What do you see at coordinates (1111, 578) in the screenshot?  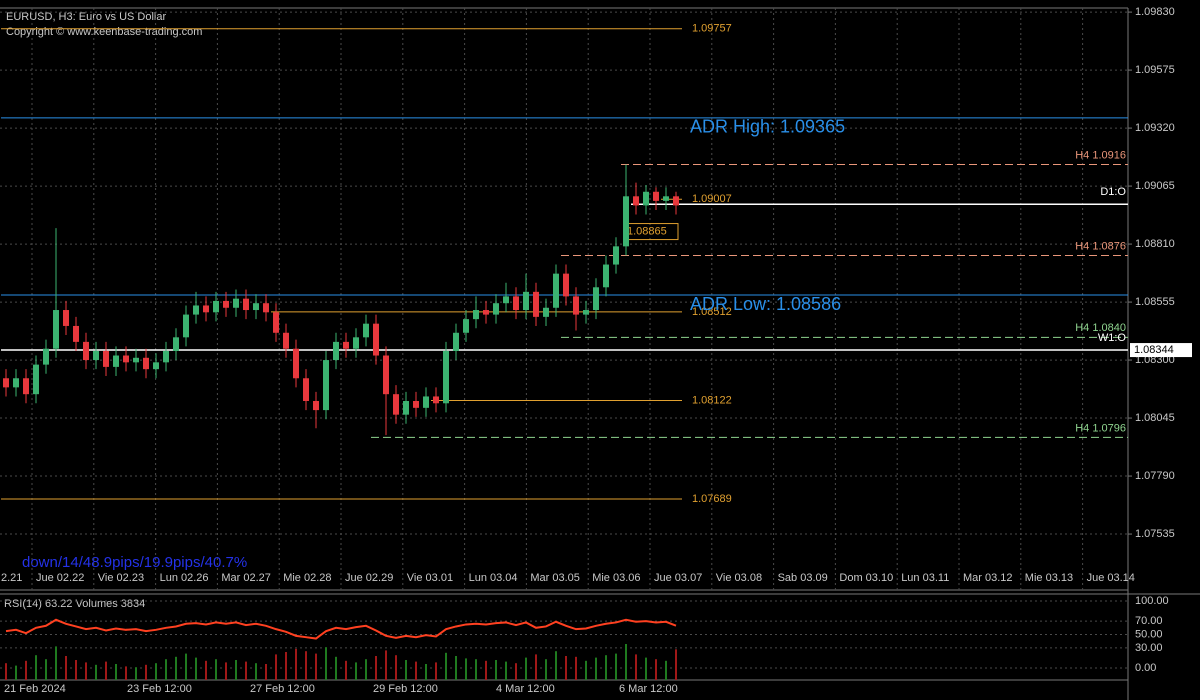 I see `x-tick-label: Jue 03.14` at bounding box center [1111, 578].